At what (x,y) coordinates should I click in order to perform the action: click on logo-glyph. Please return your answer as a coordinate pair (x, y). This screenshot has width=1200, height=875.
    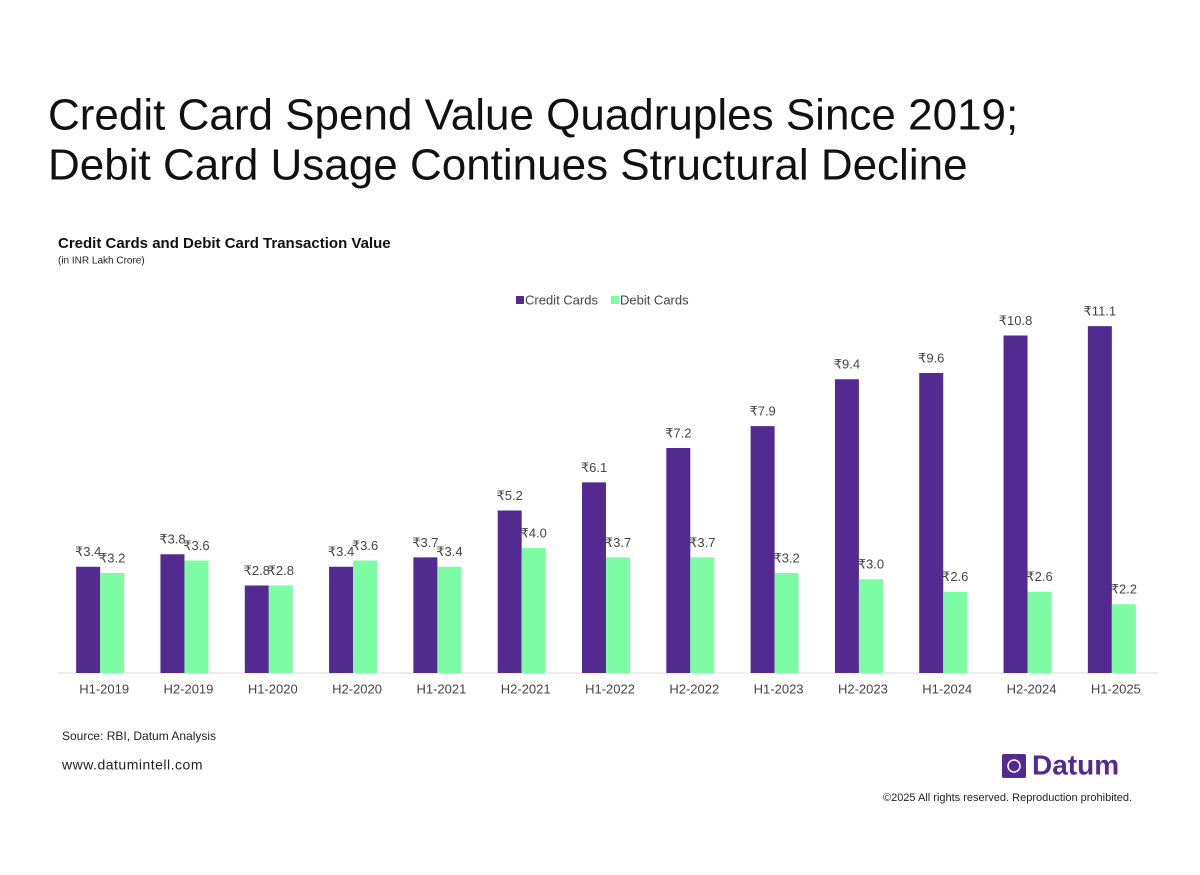
    Looking at the image, I should click on (1014, 766).